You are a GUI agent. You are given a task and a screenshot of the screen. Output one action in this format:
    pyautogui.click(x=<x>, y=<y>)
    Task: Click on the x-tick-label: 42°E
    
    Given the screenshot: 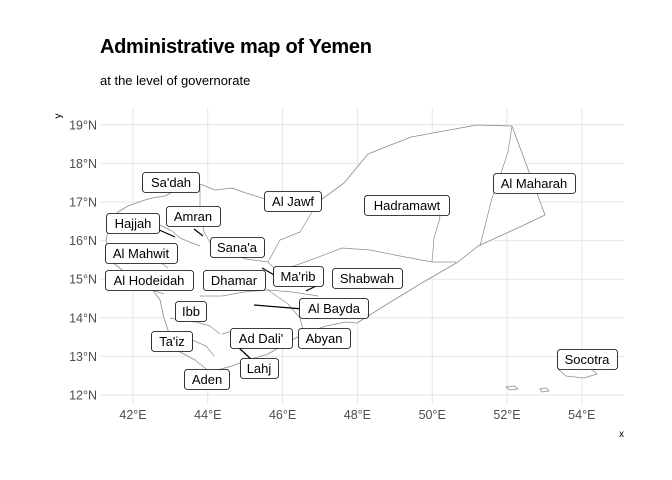 What is the action you would take?
    pyautogui.click(x=132, y=415)
    